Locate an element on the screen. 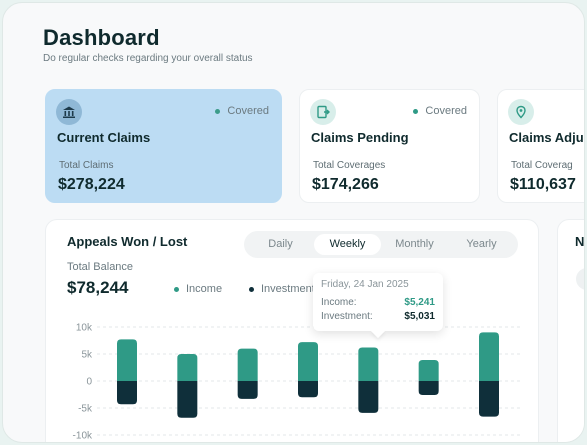  card-value: $278,224 is located at coordinates (91, 184).